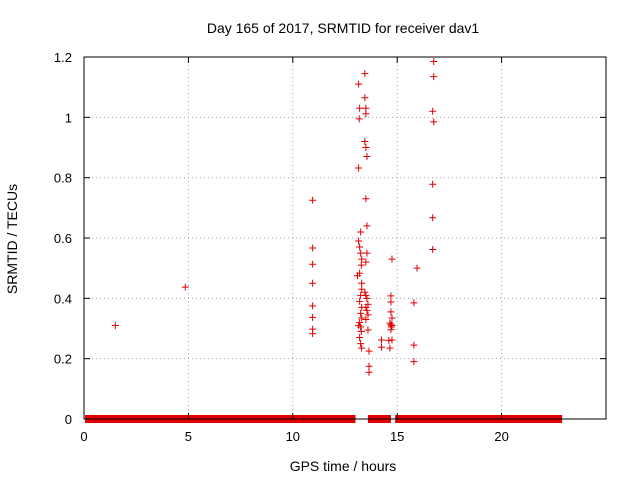 The image size is (640, 480). I want to click on y-tick-label: 1.2, so click(63, 57).